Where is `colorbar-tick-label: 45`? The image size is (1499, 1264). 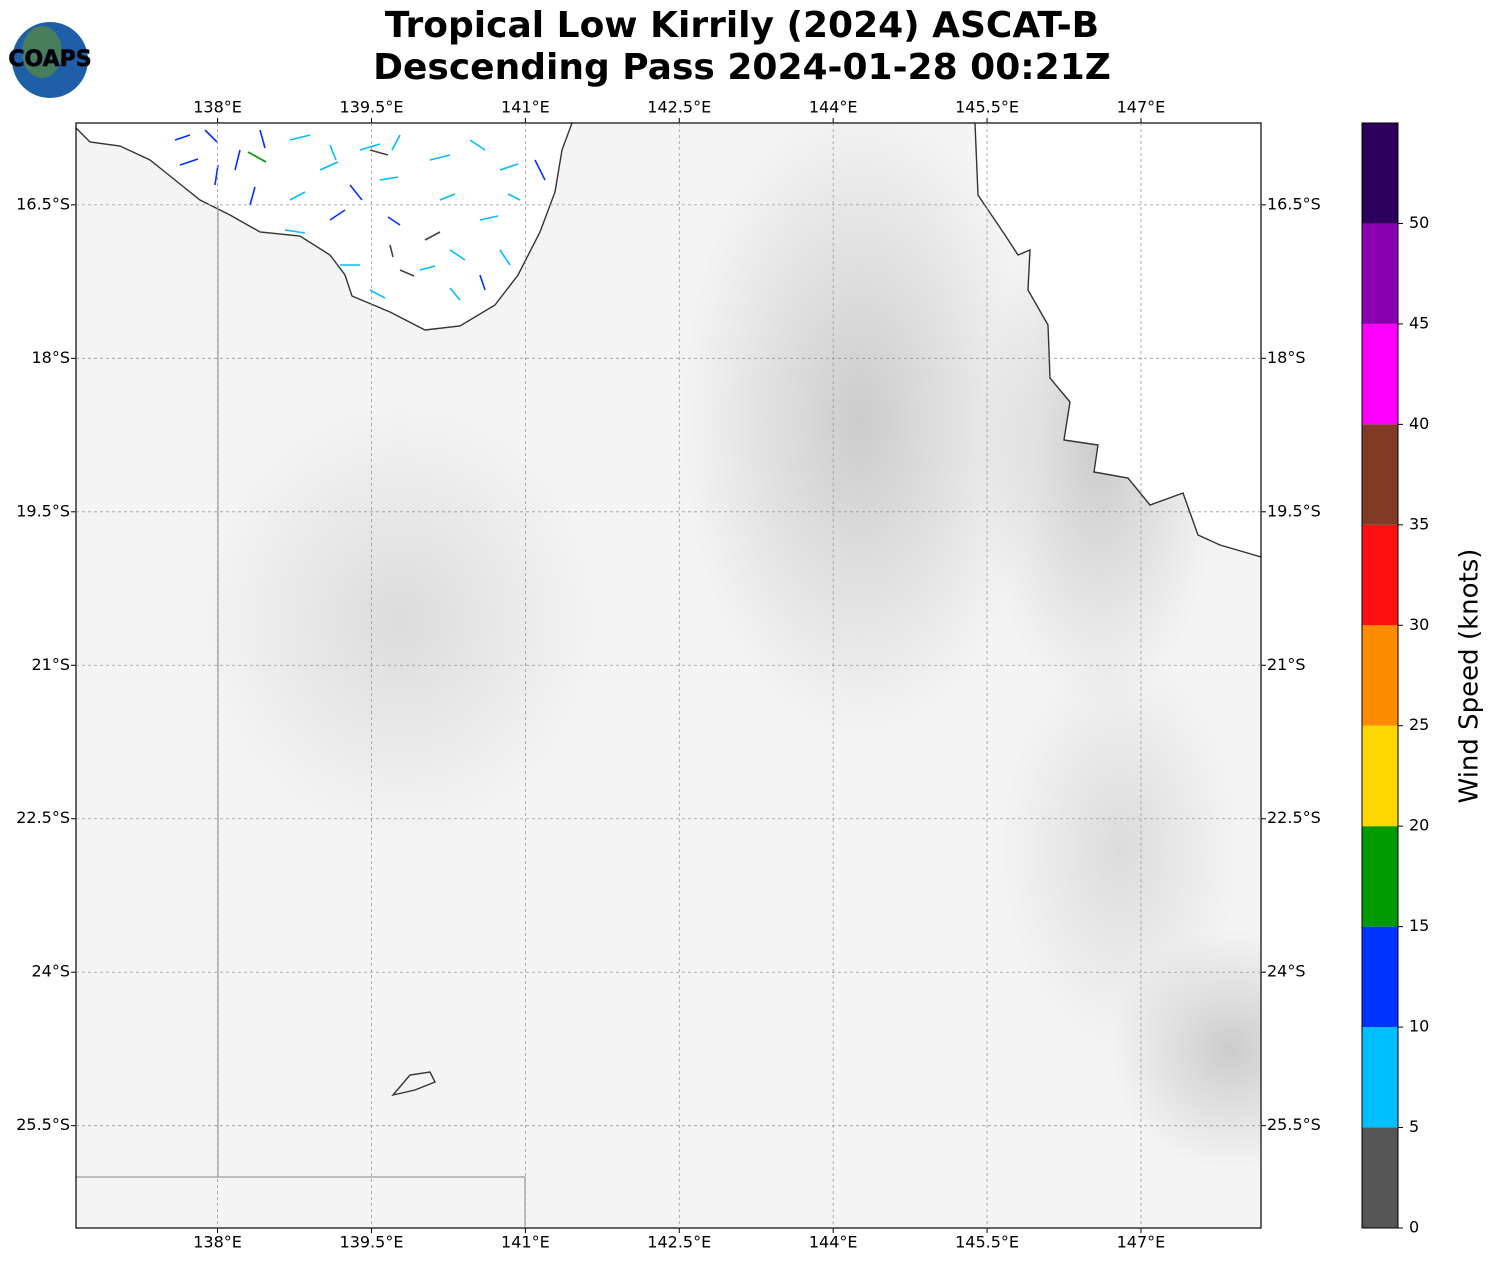
colorbar-tick-label: 45 is located at coordinates (1419, 322).